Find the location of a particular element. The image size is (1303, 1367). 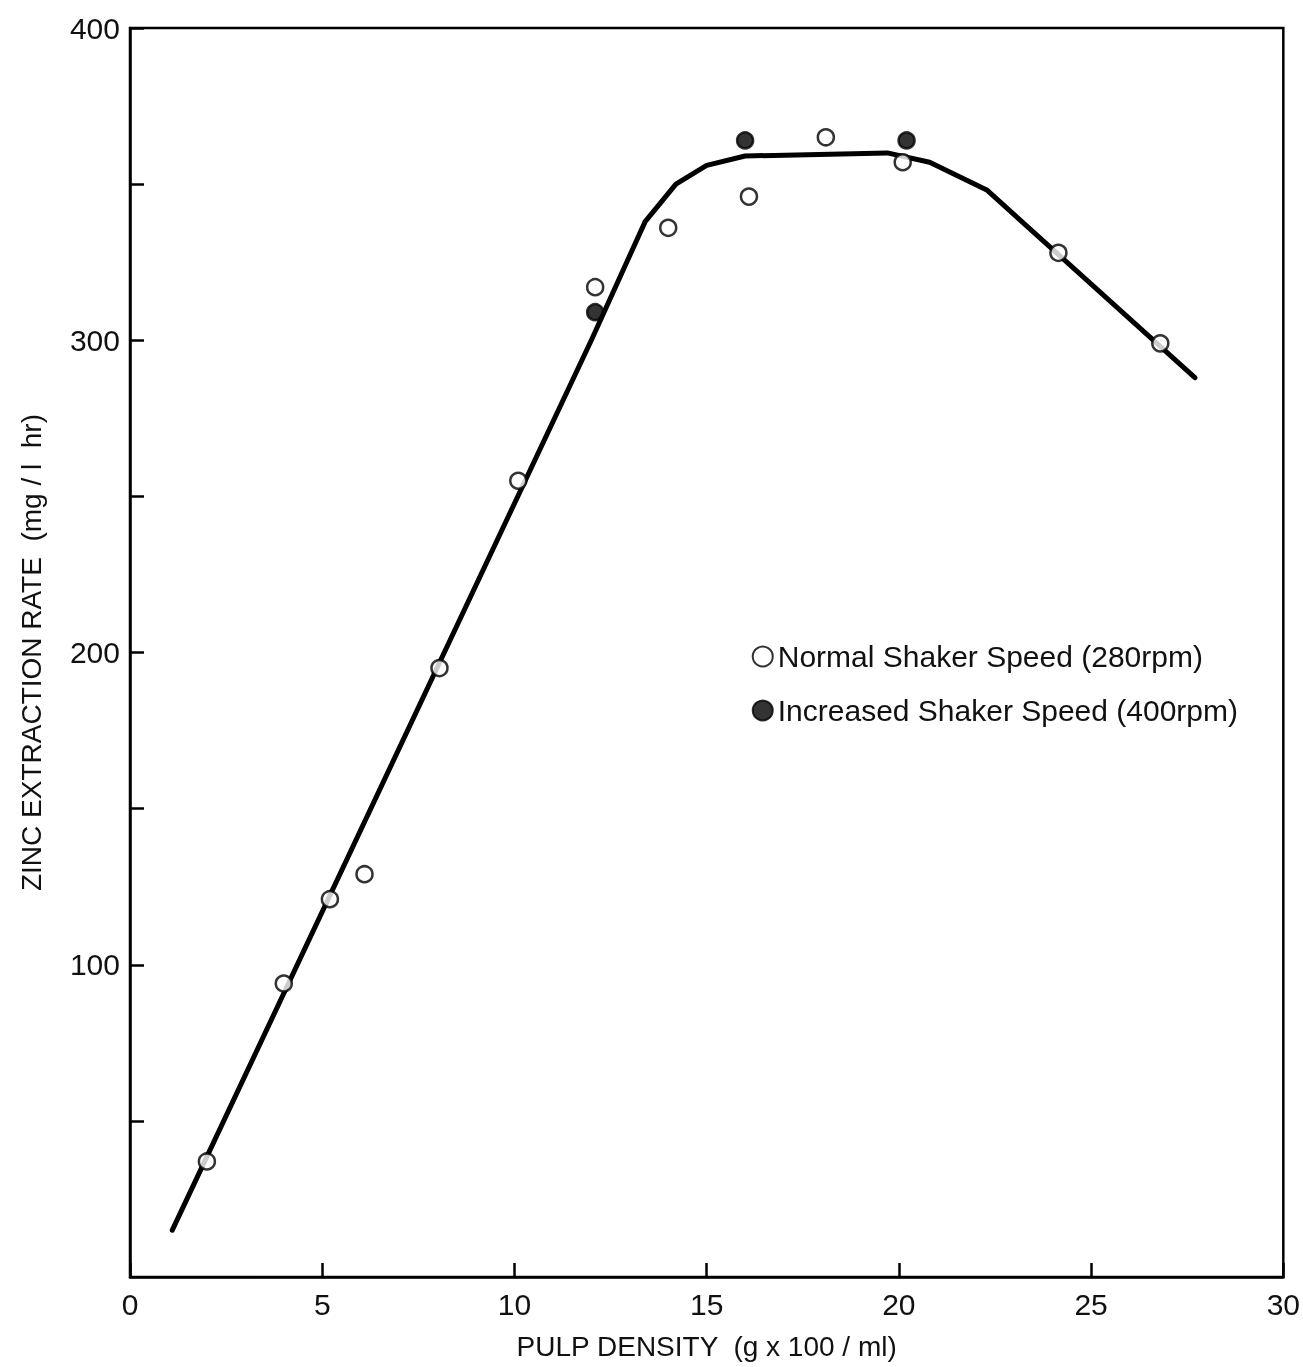

x-tick-label: 25 is located at coordinates (1091, 1304).